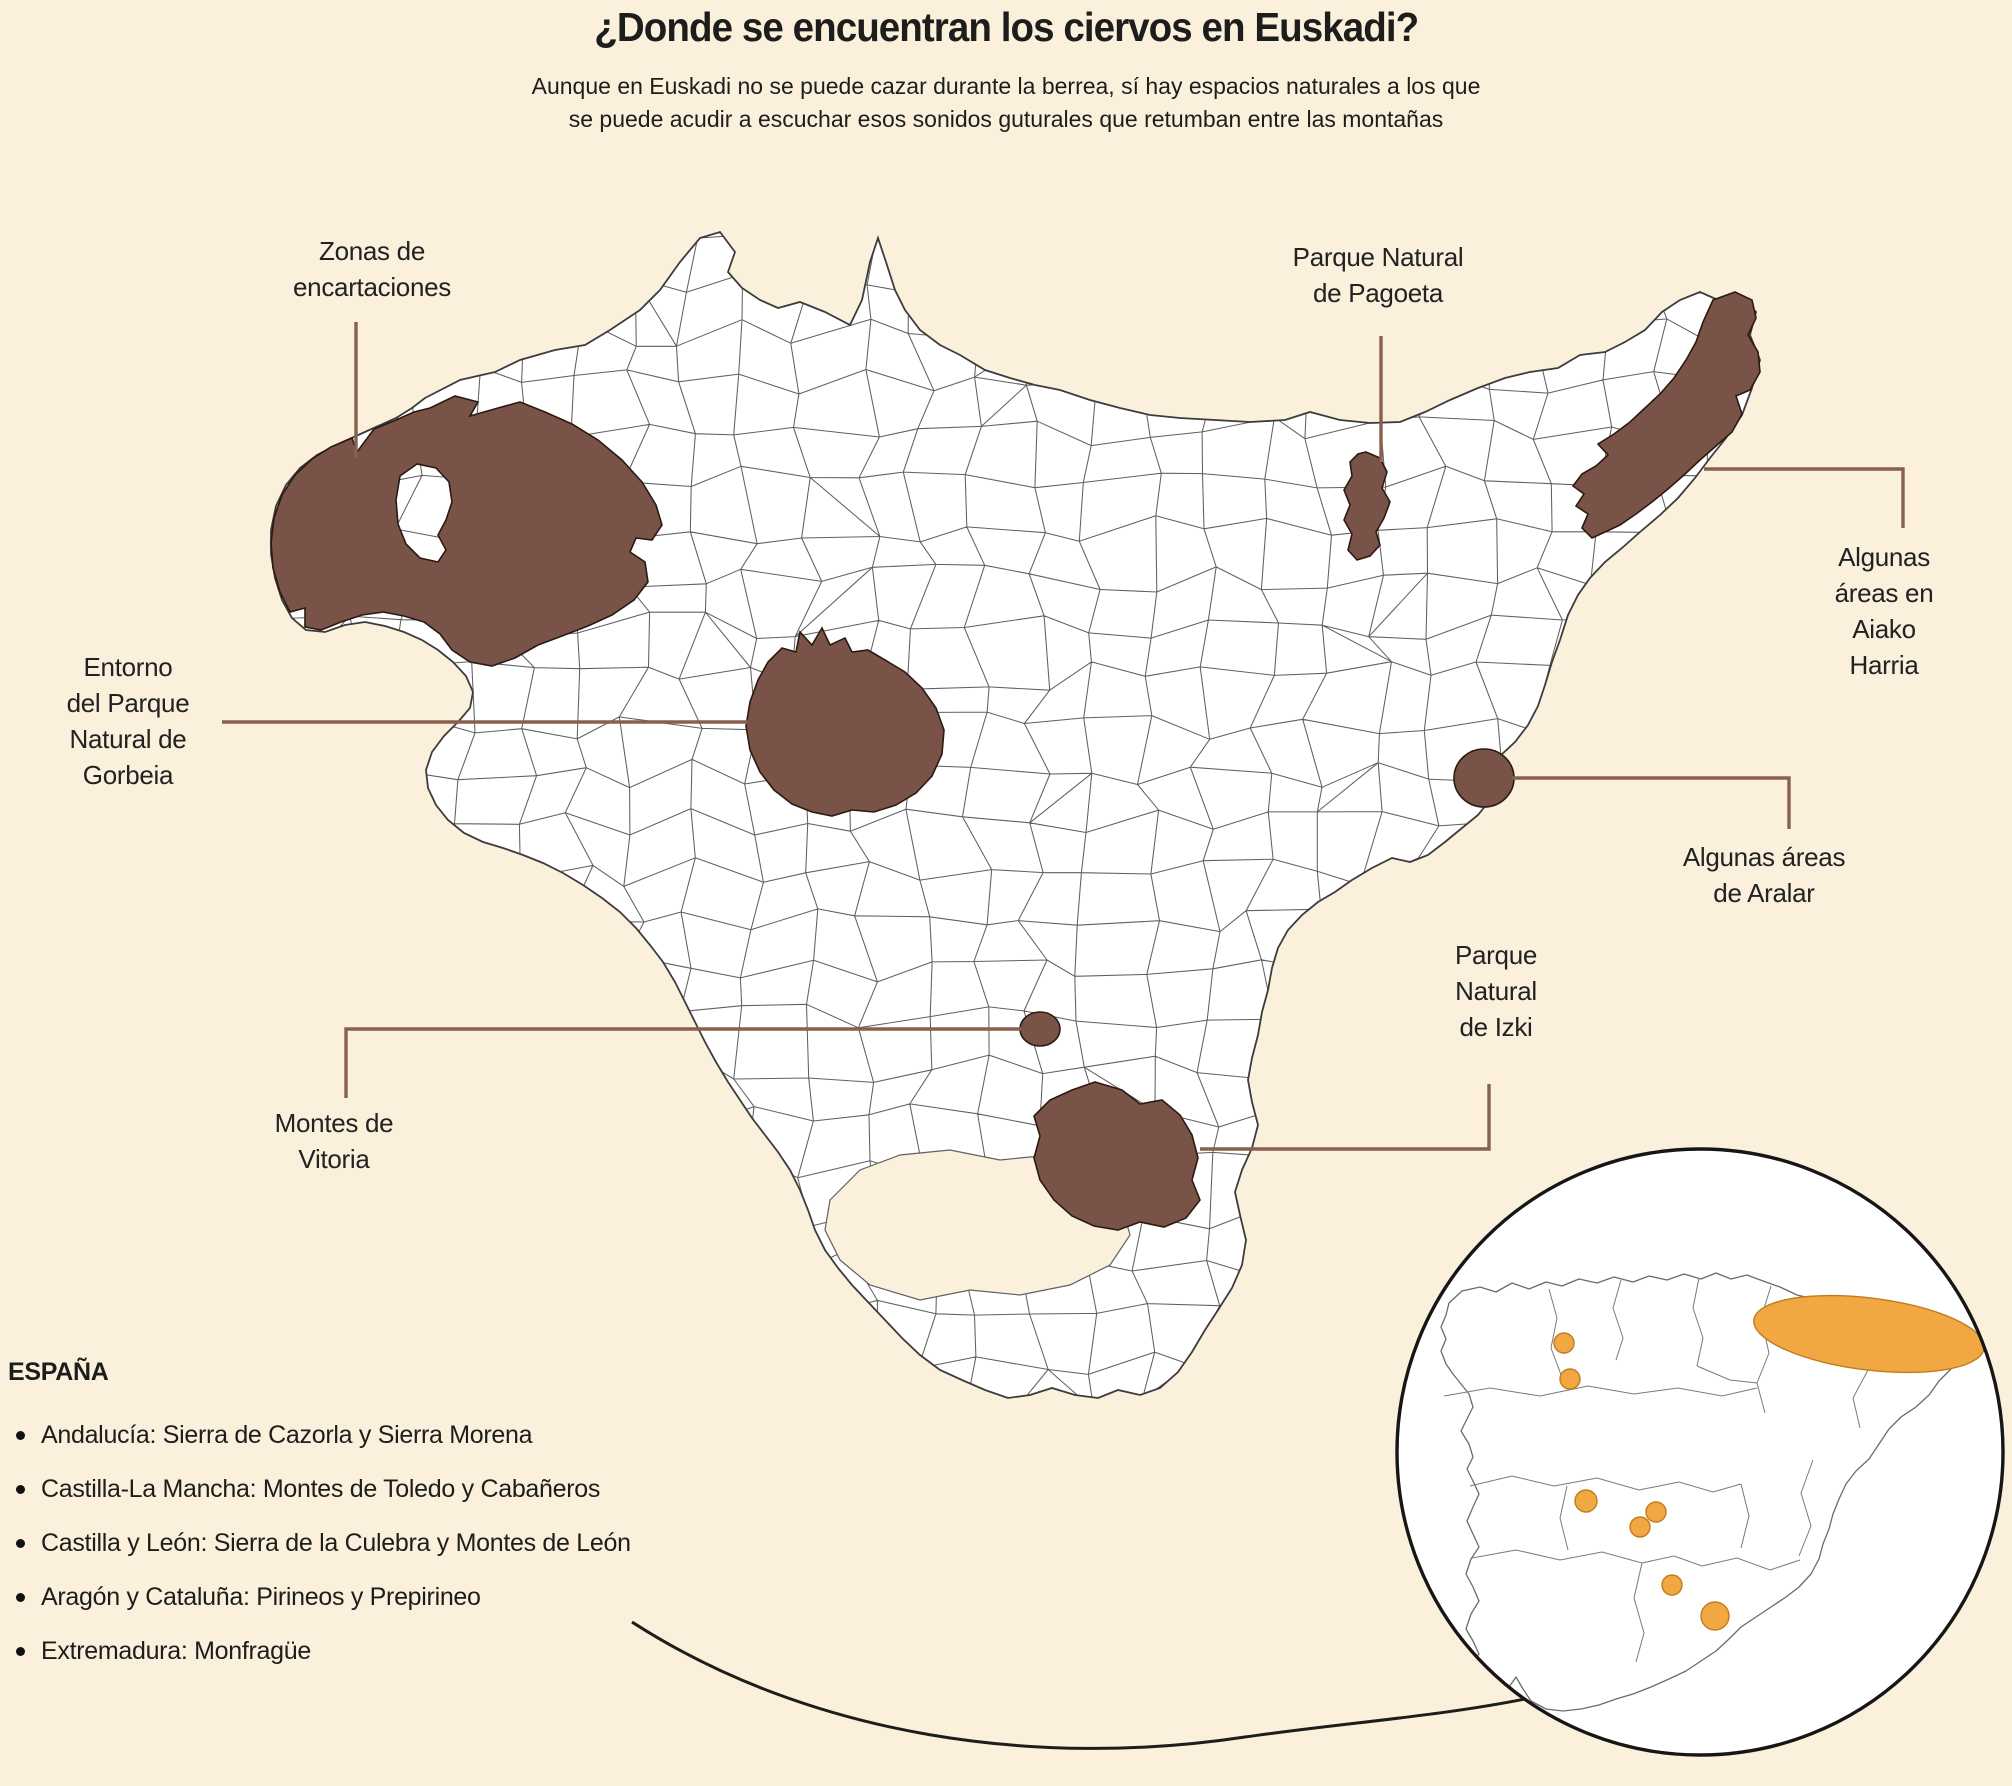 The height and width of the screenshot is (1786, 2012). I want to click on inset-circle-border, so click(1700, 1452).